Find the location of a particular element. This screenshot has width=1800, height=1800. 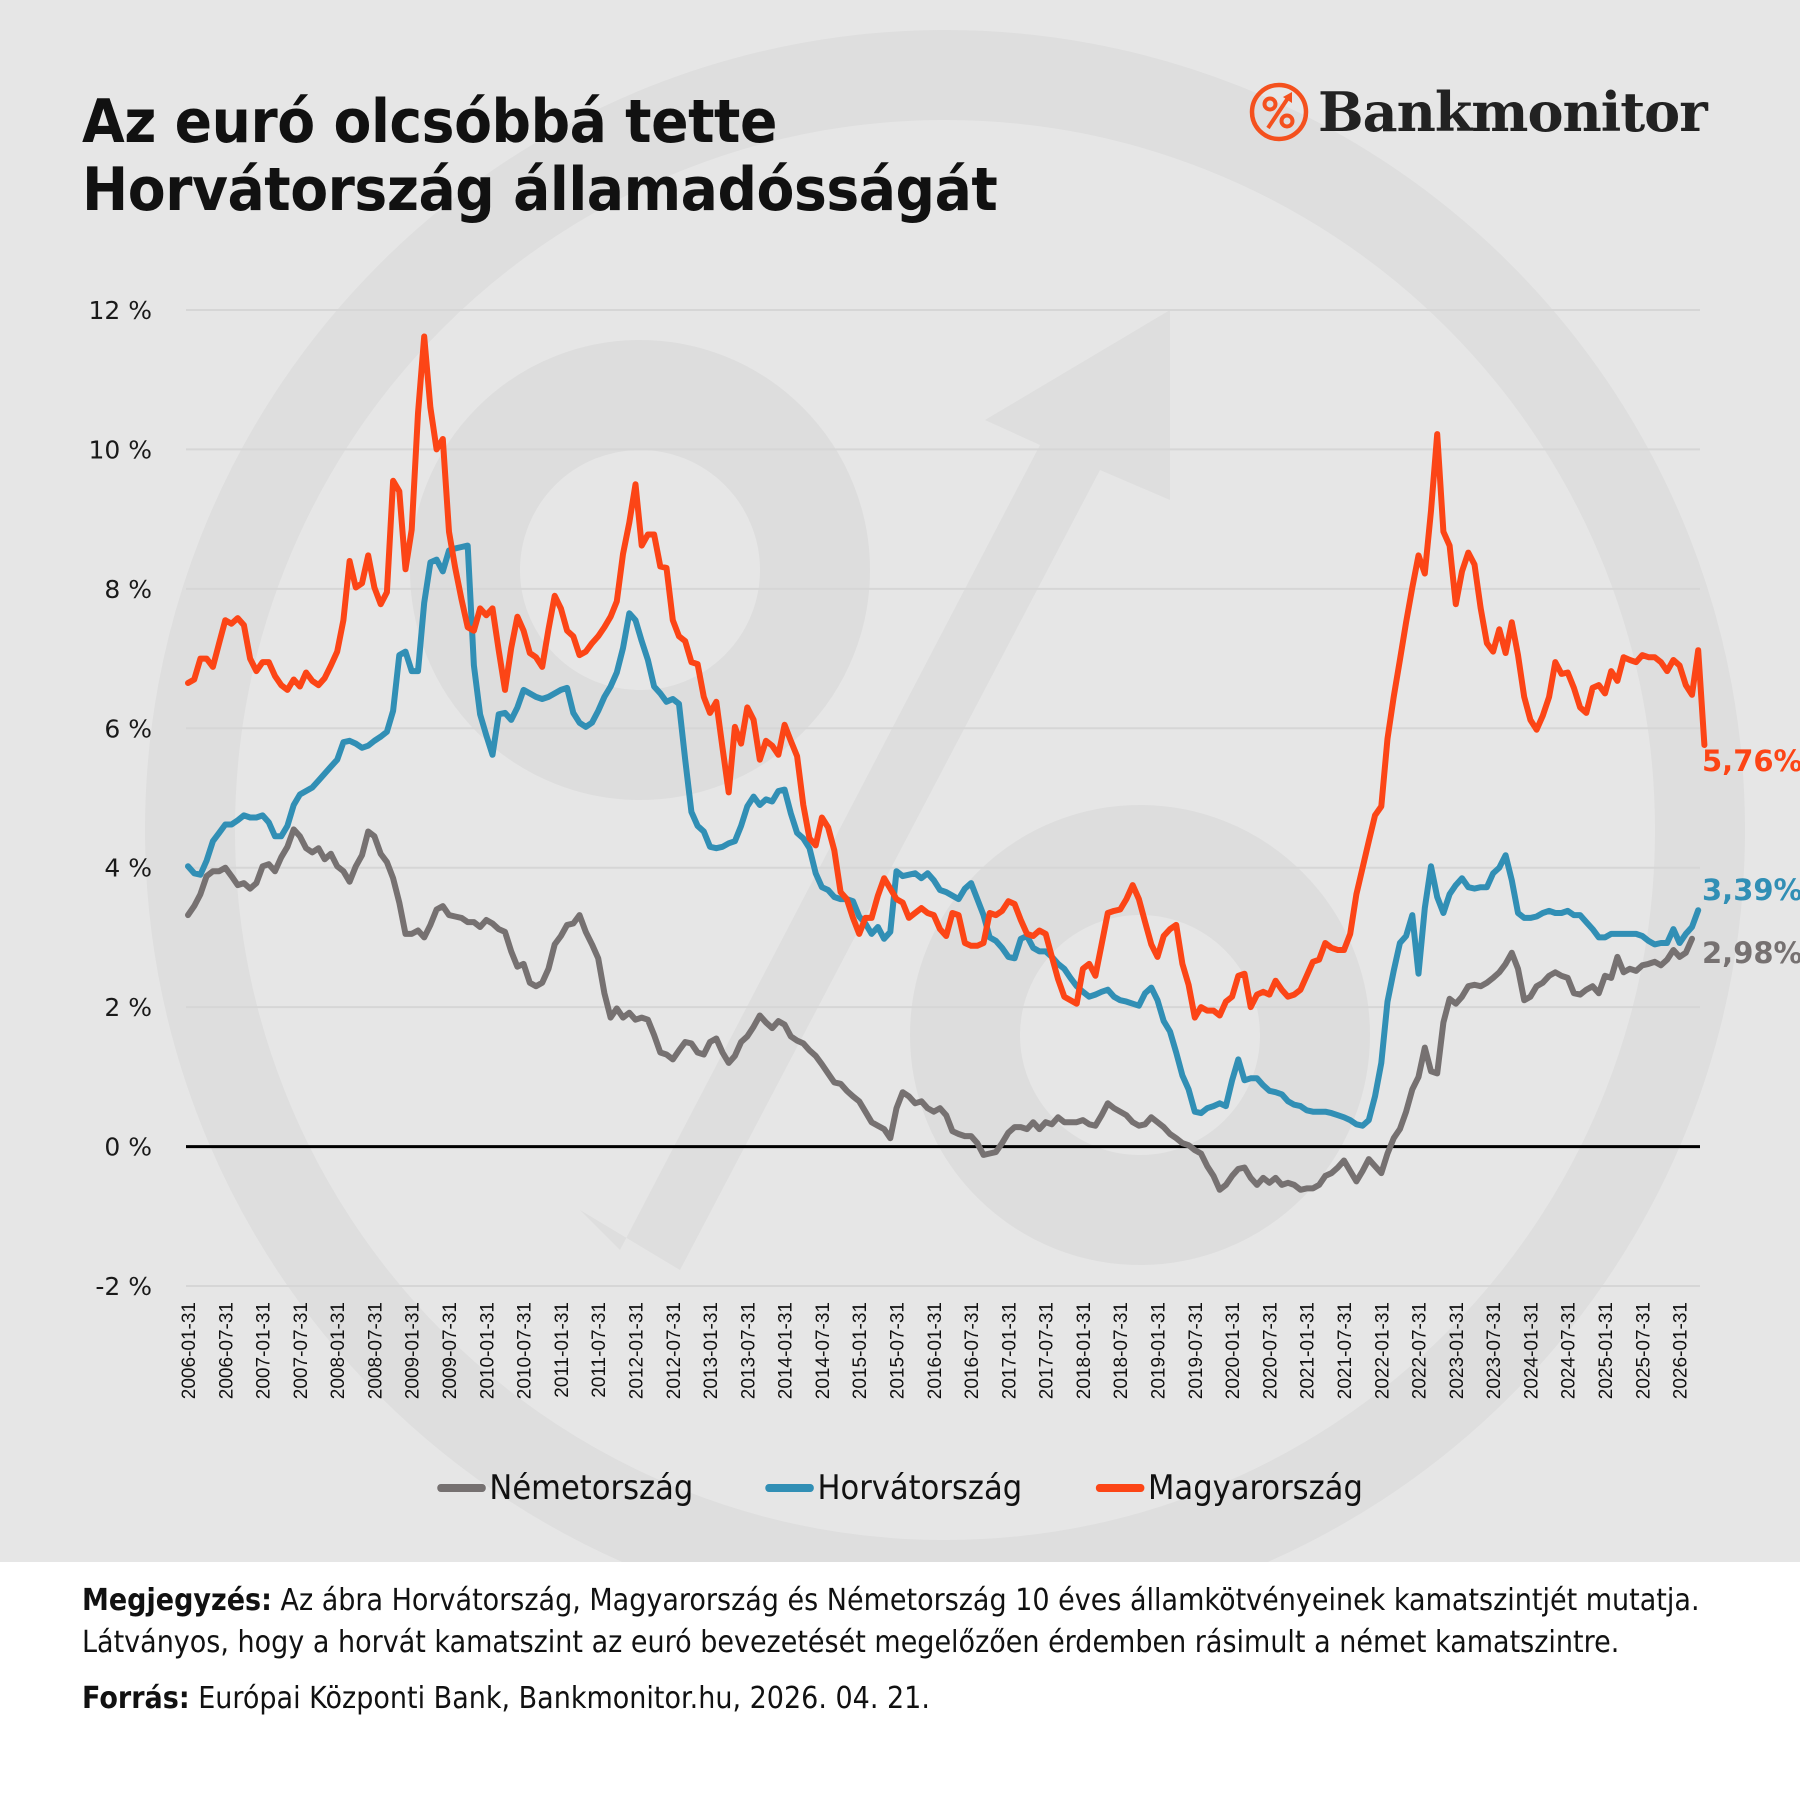

x-tick-label: 2006-07-31 is located at coordinates (226, 1350).